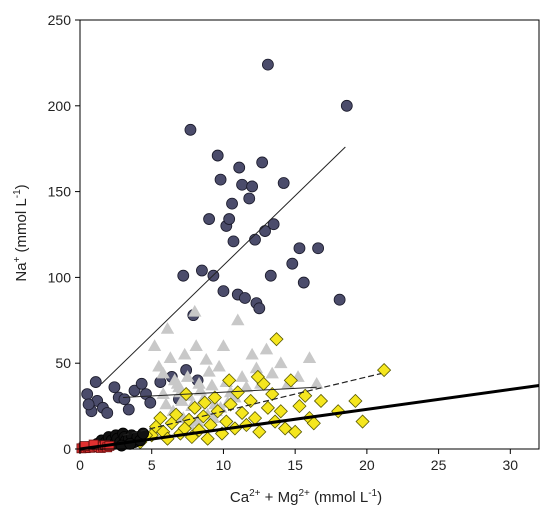 This screenshot has width=550, height=531. Describe the element at coordinates (60, 106) in the screenshot. I see `y-tick-label: 200` at that location.